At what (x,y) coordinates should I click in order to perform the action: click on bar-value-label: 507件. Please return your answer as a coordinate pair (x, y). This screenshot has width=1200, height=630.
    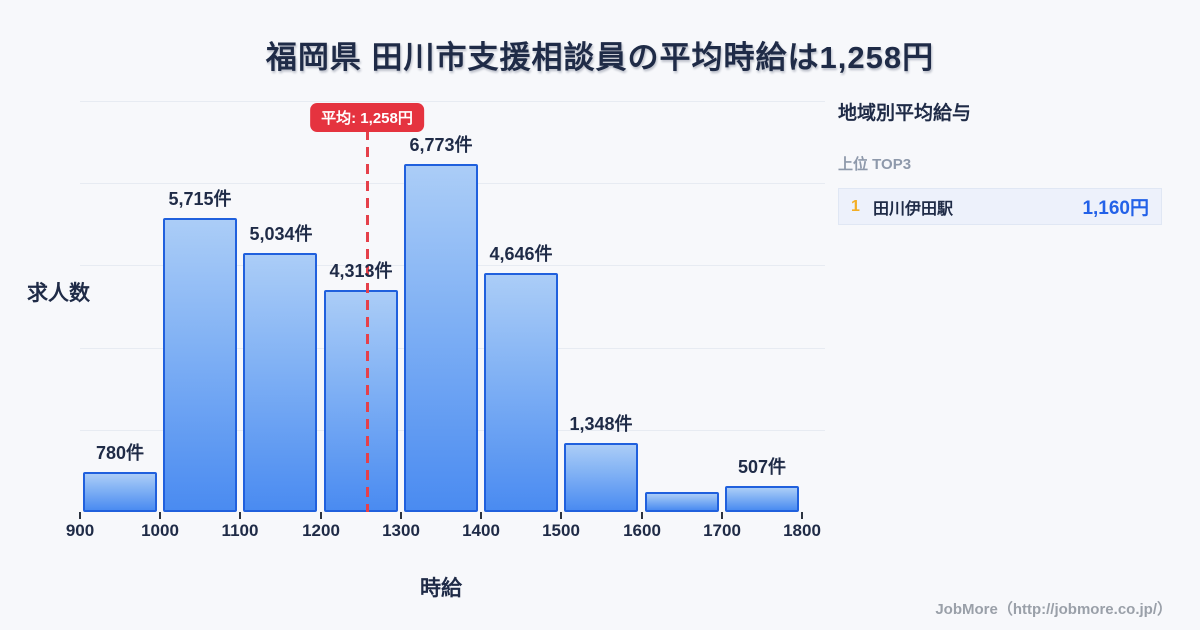
    Looking at the image, I should click on (762, 467).